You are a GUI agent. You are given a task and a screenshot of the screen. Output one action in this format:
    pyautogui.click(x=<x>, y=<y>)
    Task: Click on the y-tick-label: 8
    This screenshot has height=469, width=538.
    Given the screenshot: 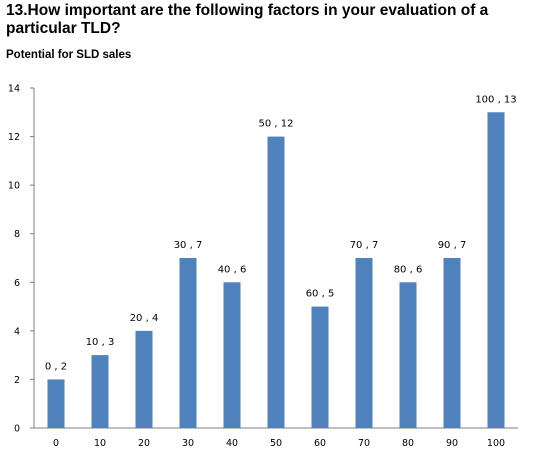 What is the action you would take?
    pyautogui.click(x=17, y=234)
    